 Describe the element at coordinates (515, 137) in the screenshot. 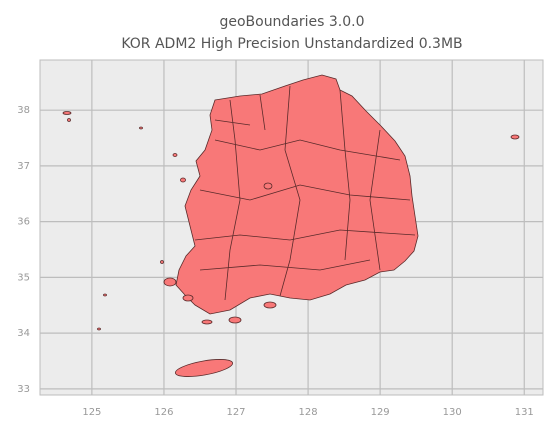

I see `ulleung-island` at that location.